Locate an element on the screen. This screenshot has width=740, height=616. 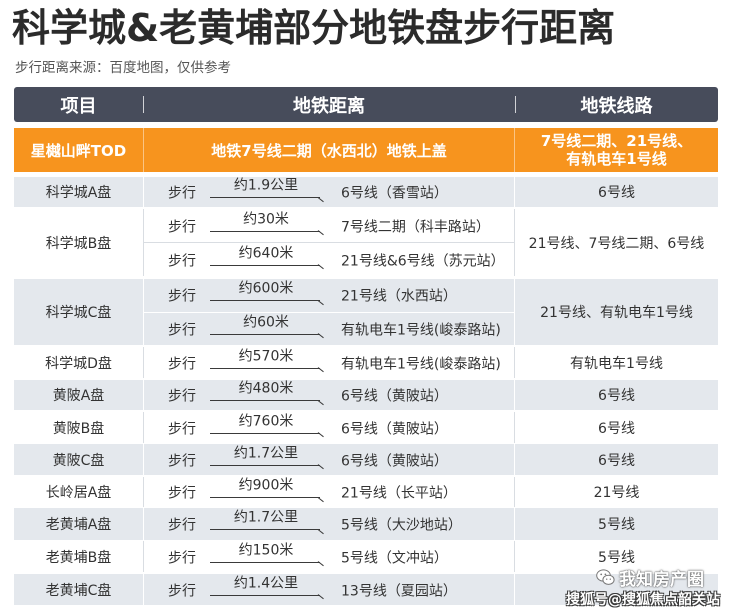
walk-distance: 约1.4公里 is located at coordinates (266, 583).